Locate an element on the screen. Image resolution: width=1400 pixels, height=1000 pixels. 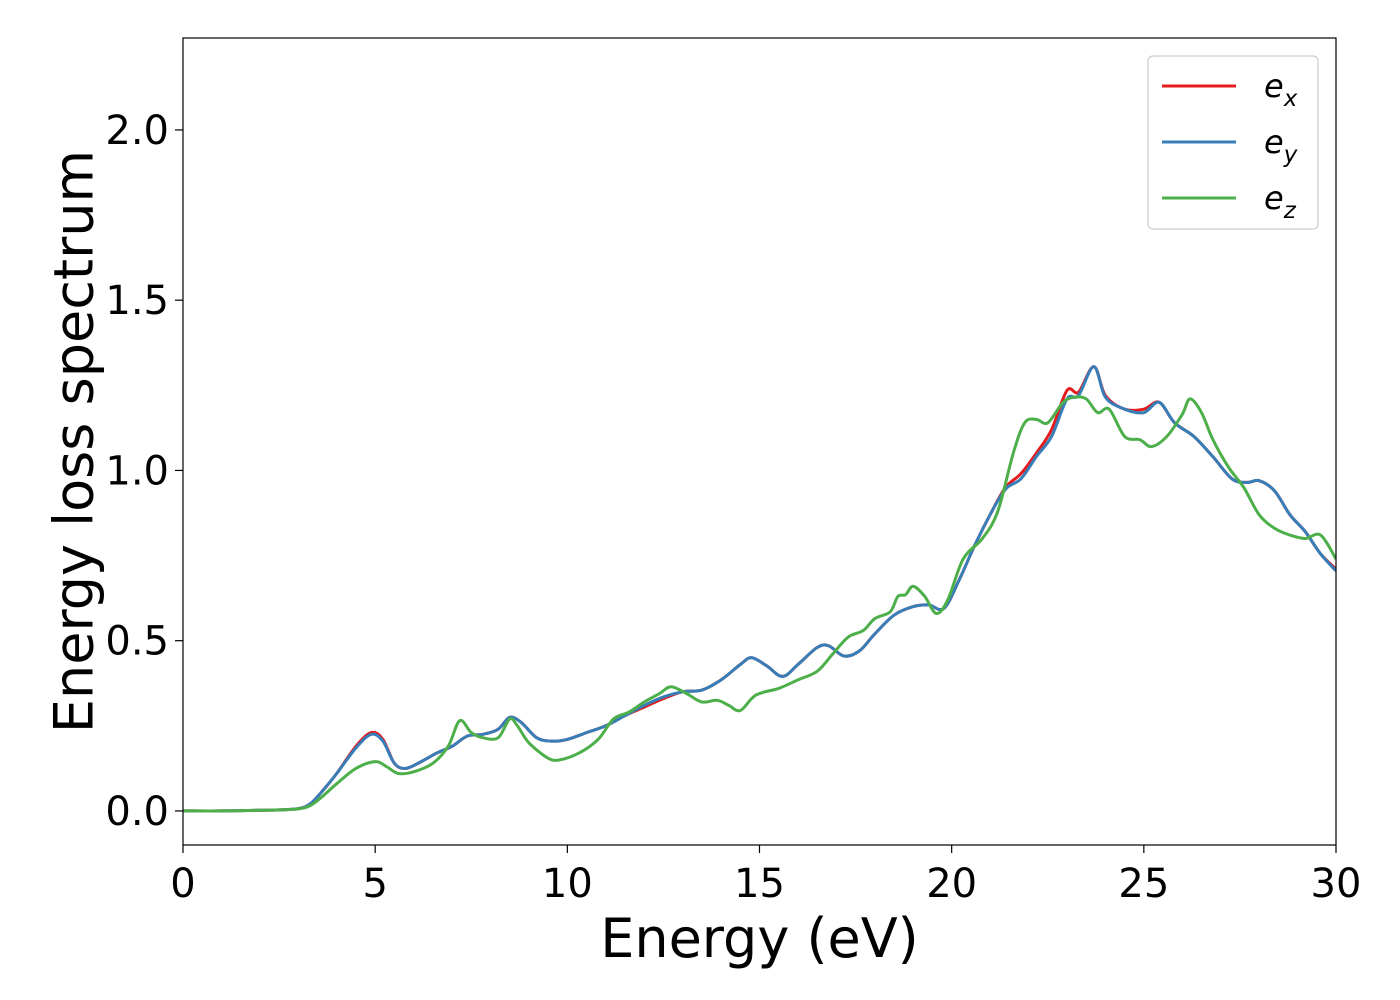
legend-label-e-z: ez is located at coordinates (1280, 201).